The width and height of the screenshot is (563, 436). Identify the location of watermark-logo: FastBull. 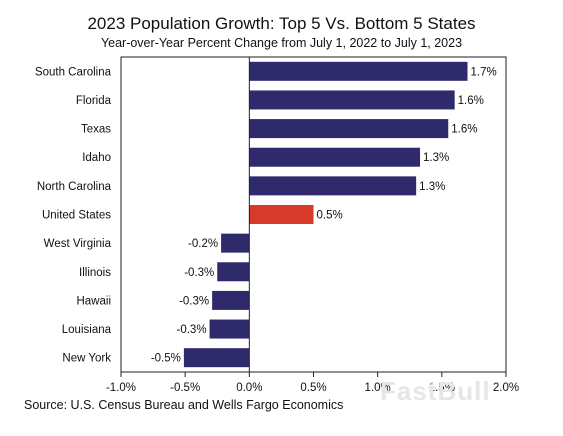
(435, 391).